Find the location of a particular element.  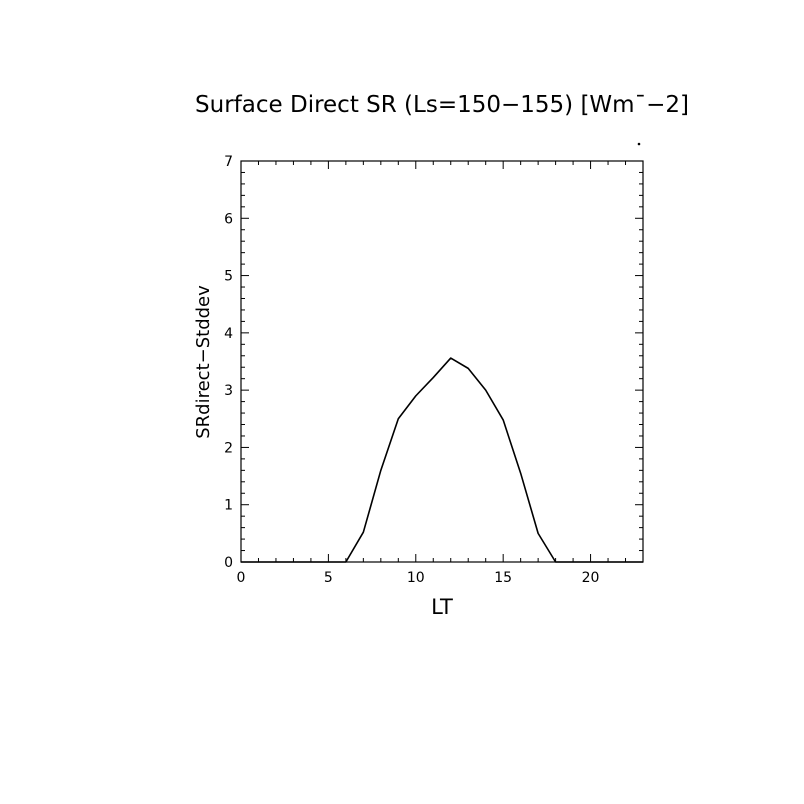

y-tick-label: 5 is located at coordinates (228, 277).